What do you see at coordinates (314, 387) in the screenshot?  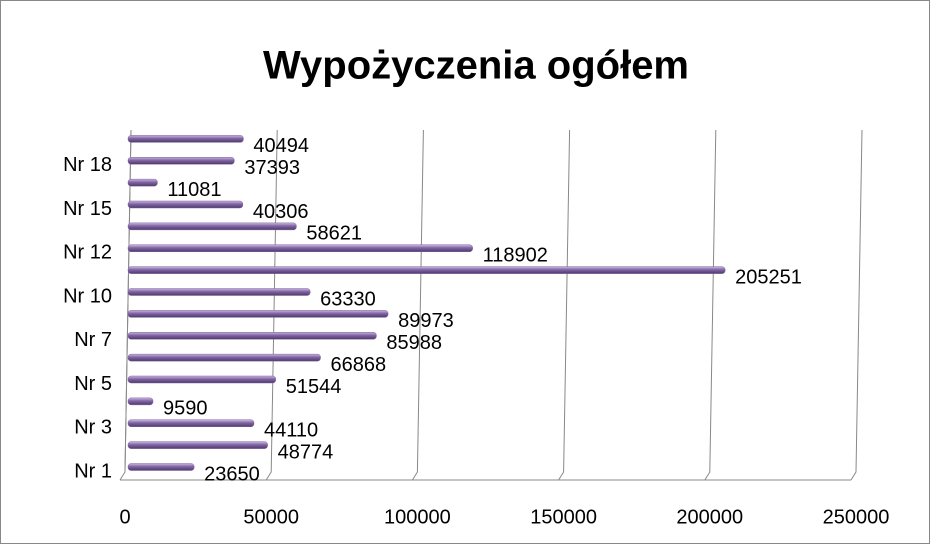 I see `data-label: 51544` at bounding box center [314, 387].